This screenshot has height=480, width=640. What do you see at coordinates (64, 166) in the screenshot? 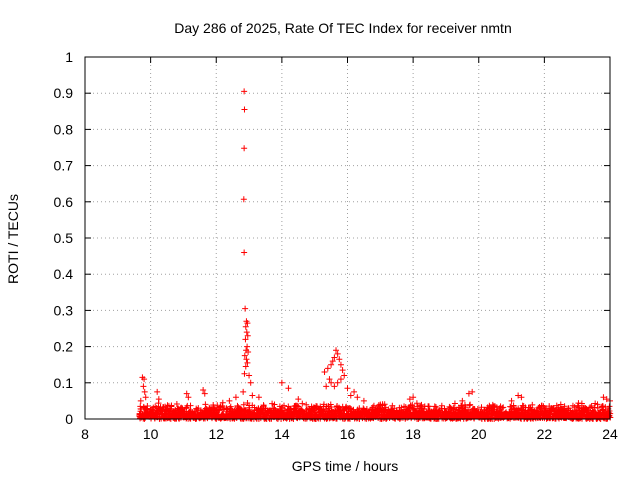
I see `y-tick-label: 0.7` at bounding box center [64, 166].